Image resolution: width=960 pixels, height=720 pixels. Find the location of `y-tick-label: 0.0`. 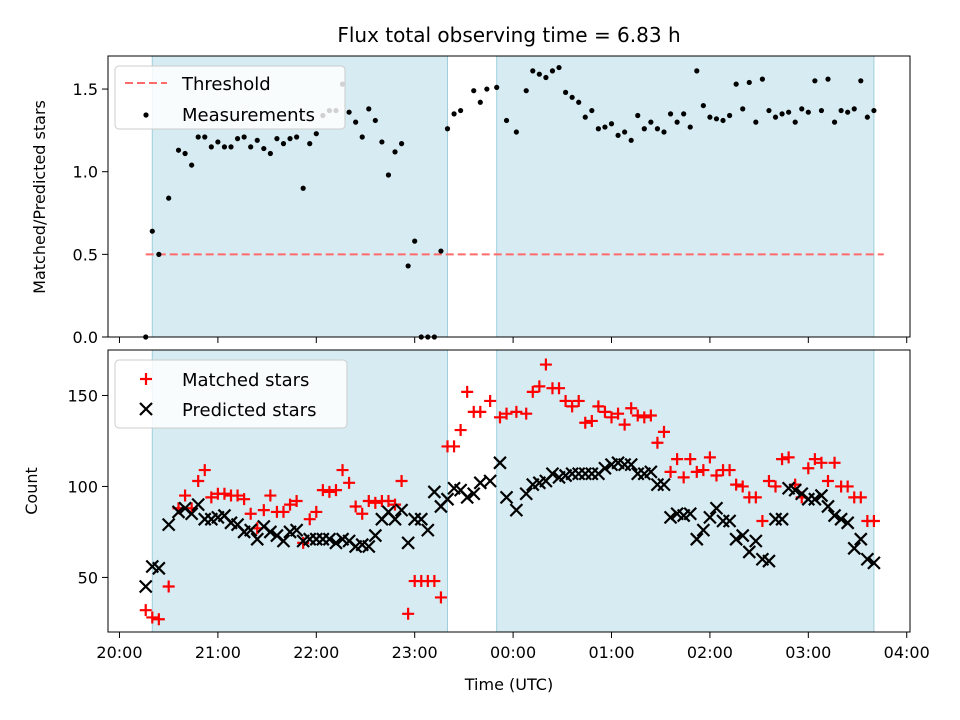

y-tick-label: 0.0 is located at coordinates (85, 337).